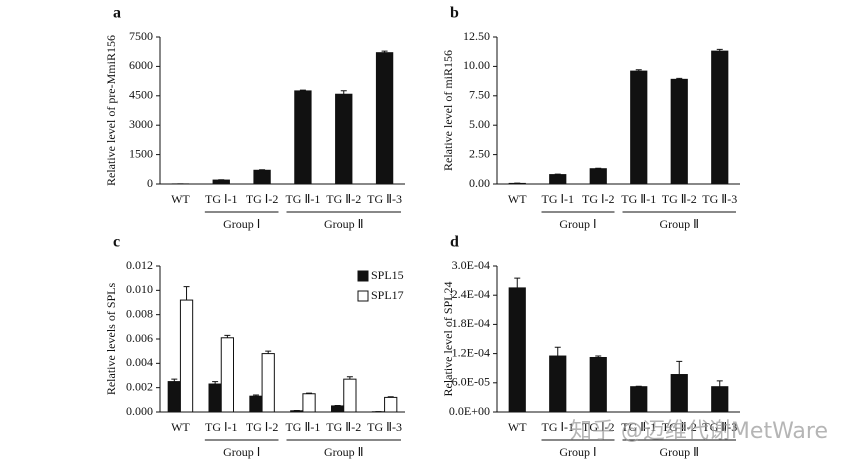 The height and width of the screenshot is (466, 850). Describe the element at coordinates (150, 183) in the screenshot. I see `y-tick-label: 0` at that location.